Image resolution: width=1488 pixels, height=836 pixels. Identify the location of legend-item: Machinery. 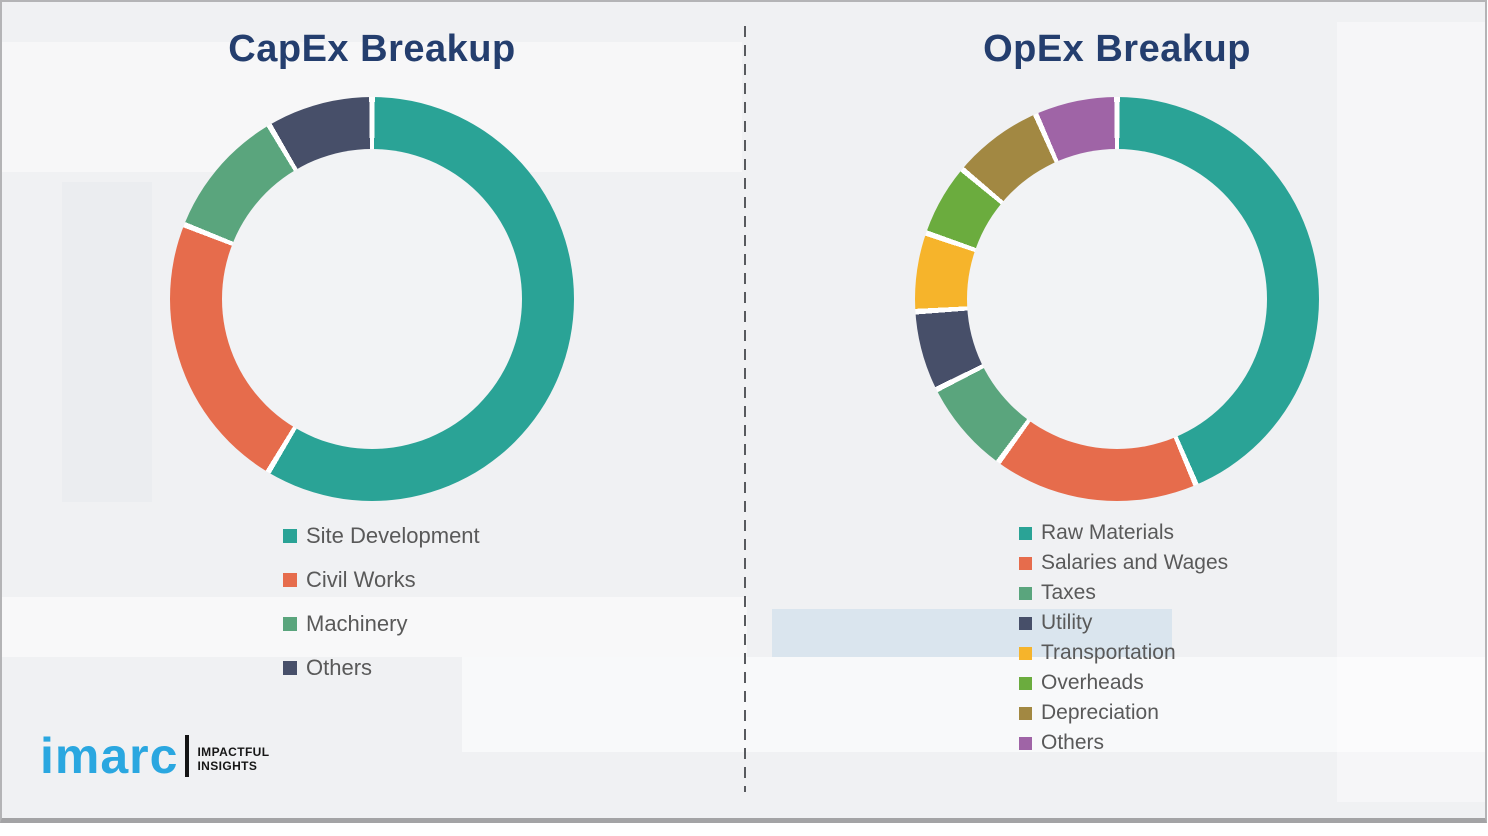
(381, 624).